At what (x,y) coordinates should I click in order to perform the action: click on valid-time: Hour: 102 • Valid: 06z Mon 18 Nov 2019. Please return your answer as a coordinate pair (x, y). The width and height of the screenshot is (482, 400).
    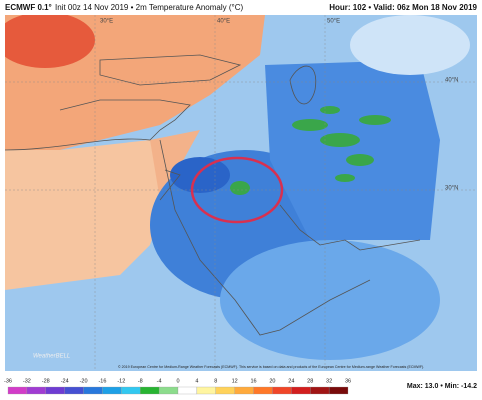
    Looking at the image, I should click on (403, 7).